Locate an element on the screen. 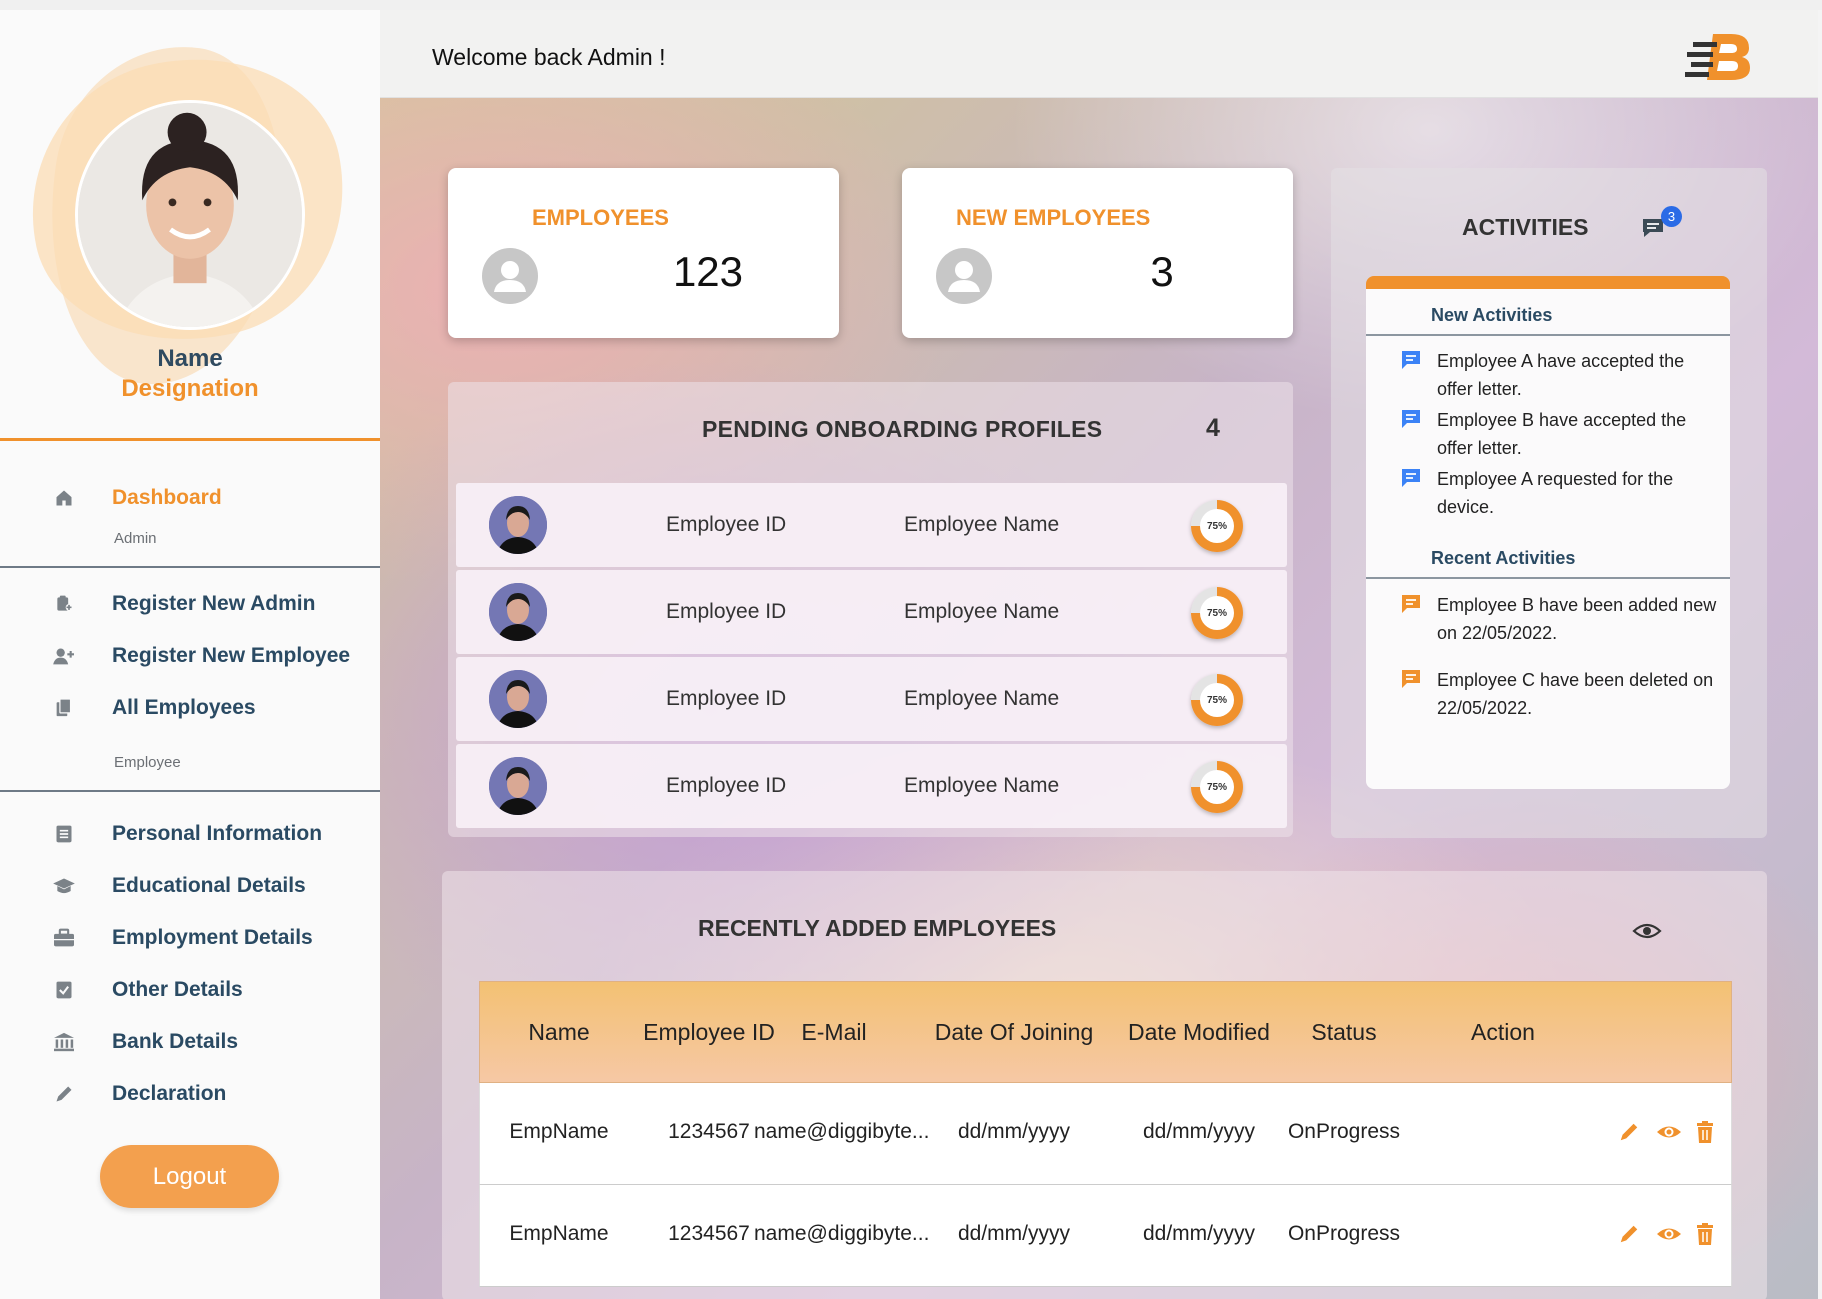  checklist-icon is located at coordinates (64, 990).